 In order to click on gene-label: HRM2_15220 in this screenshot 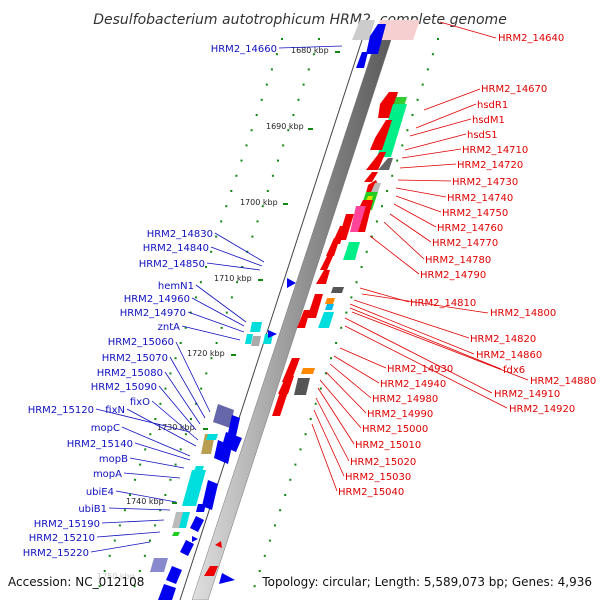, I will do `click(56, 553)`.